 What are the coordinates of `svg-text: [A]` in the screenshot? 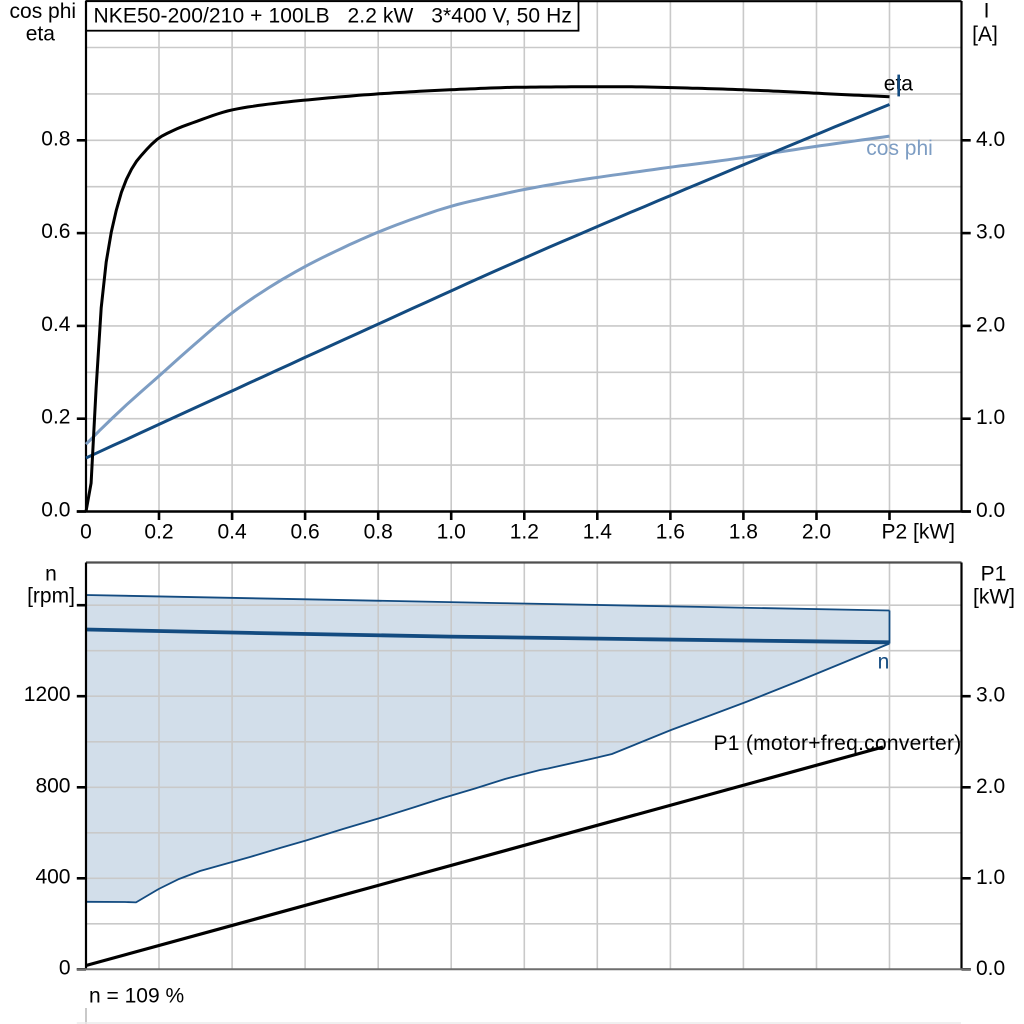 It's located at (985, 34).